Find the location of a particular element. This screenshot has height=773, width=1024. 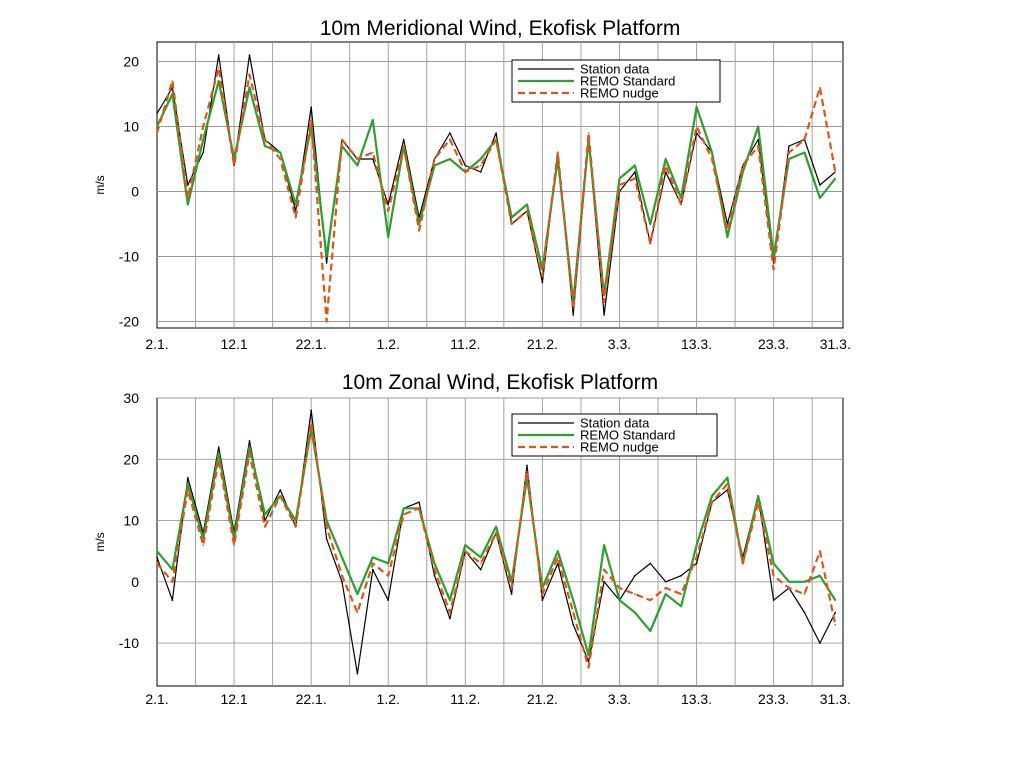

y-tick-label: 10 is located at coordinates (131, 127).